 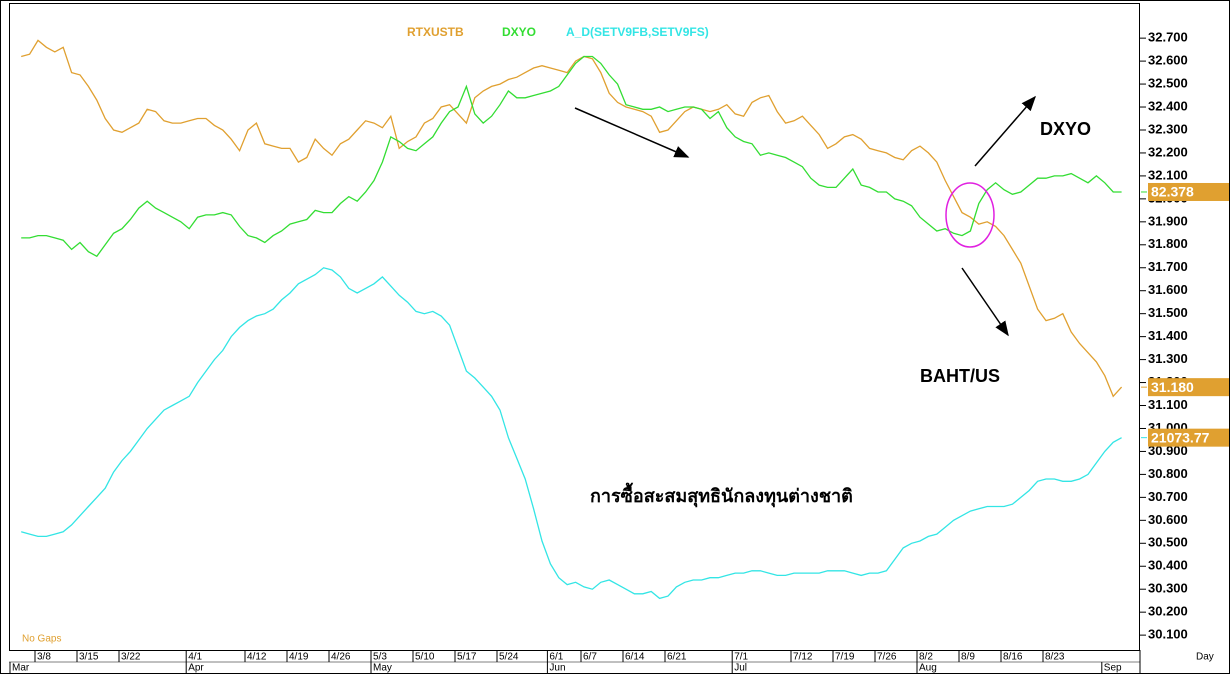 What do you see at coordinates (1065, 129) in the screenshot?
I see `annotation: DXYO` at bounding box center [1065, 129].